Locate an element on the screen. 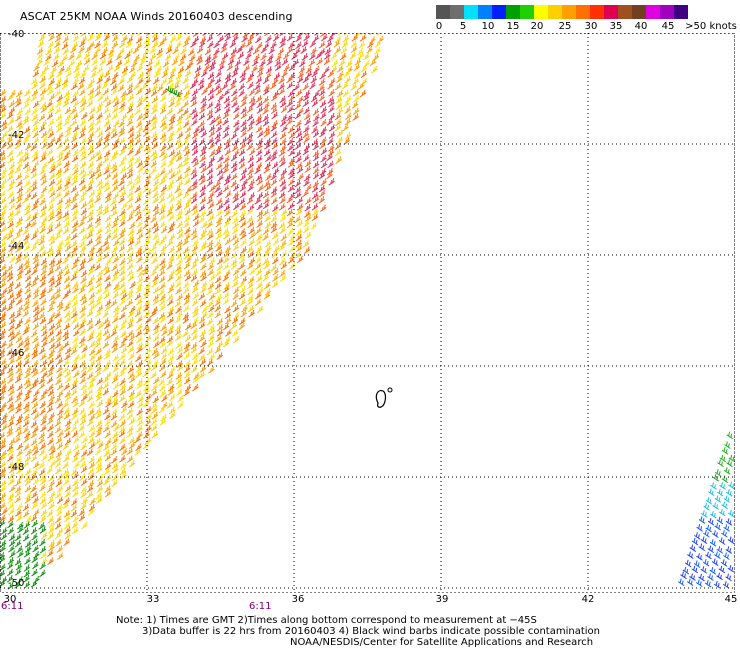 The height and width of the screenshot is (650, 740). latitude-label: -50 is located at coordinates (16, 583).